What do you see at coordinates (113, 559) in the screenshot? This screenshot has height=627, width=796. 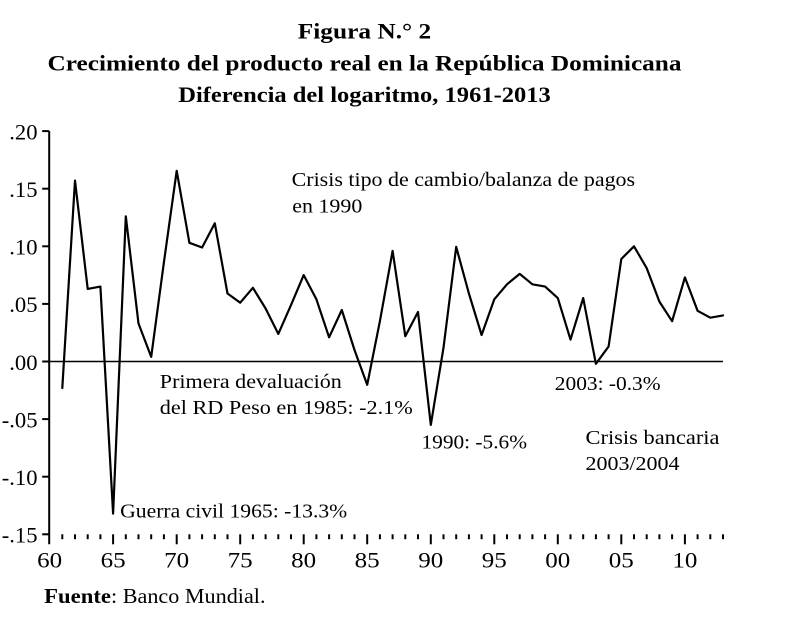 I see `svg-text: 65` at bounding box center [113, 559].